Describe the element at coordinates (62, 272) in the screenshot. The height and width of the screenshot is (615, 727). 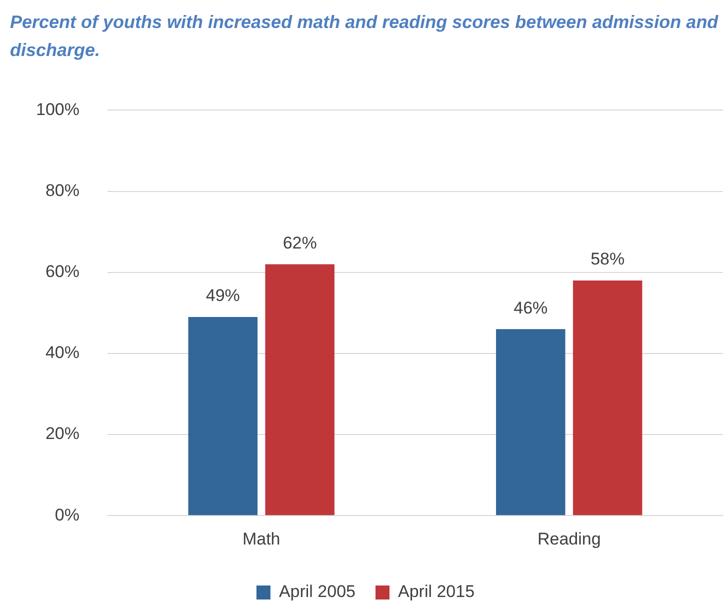
I see `y-tick-label: 60%` at that location.